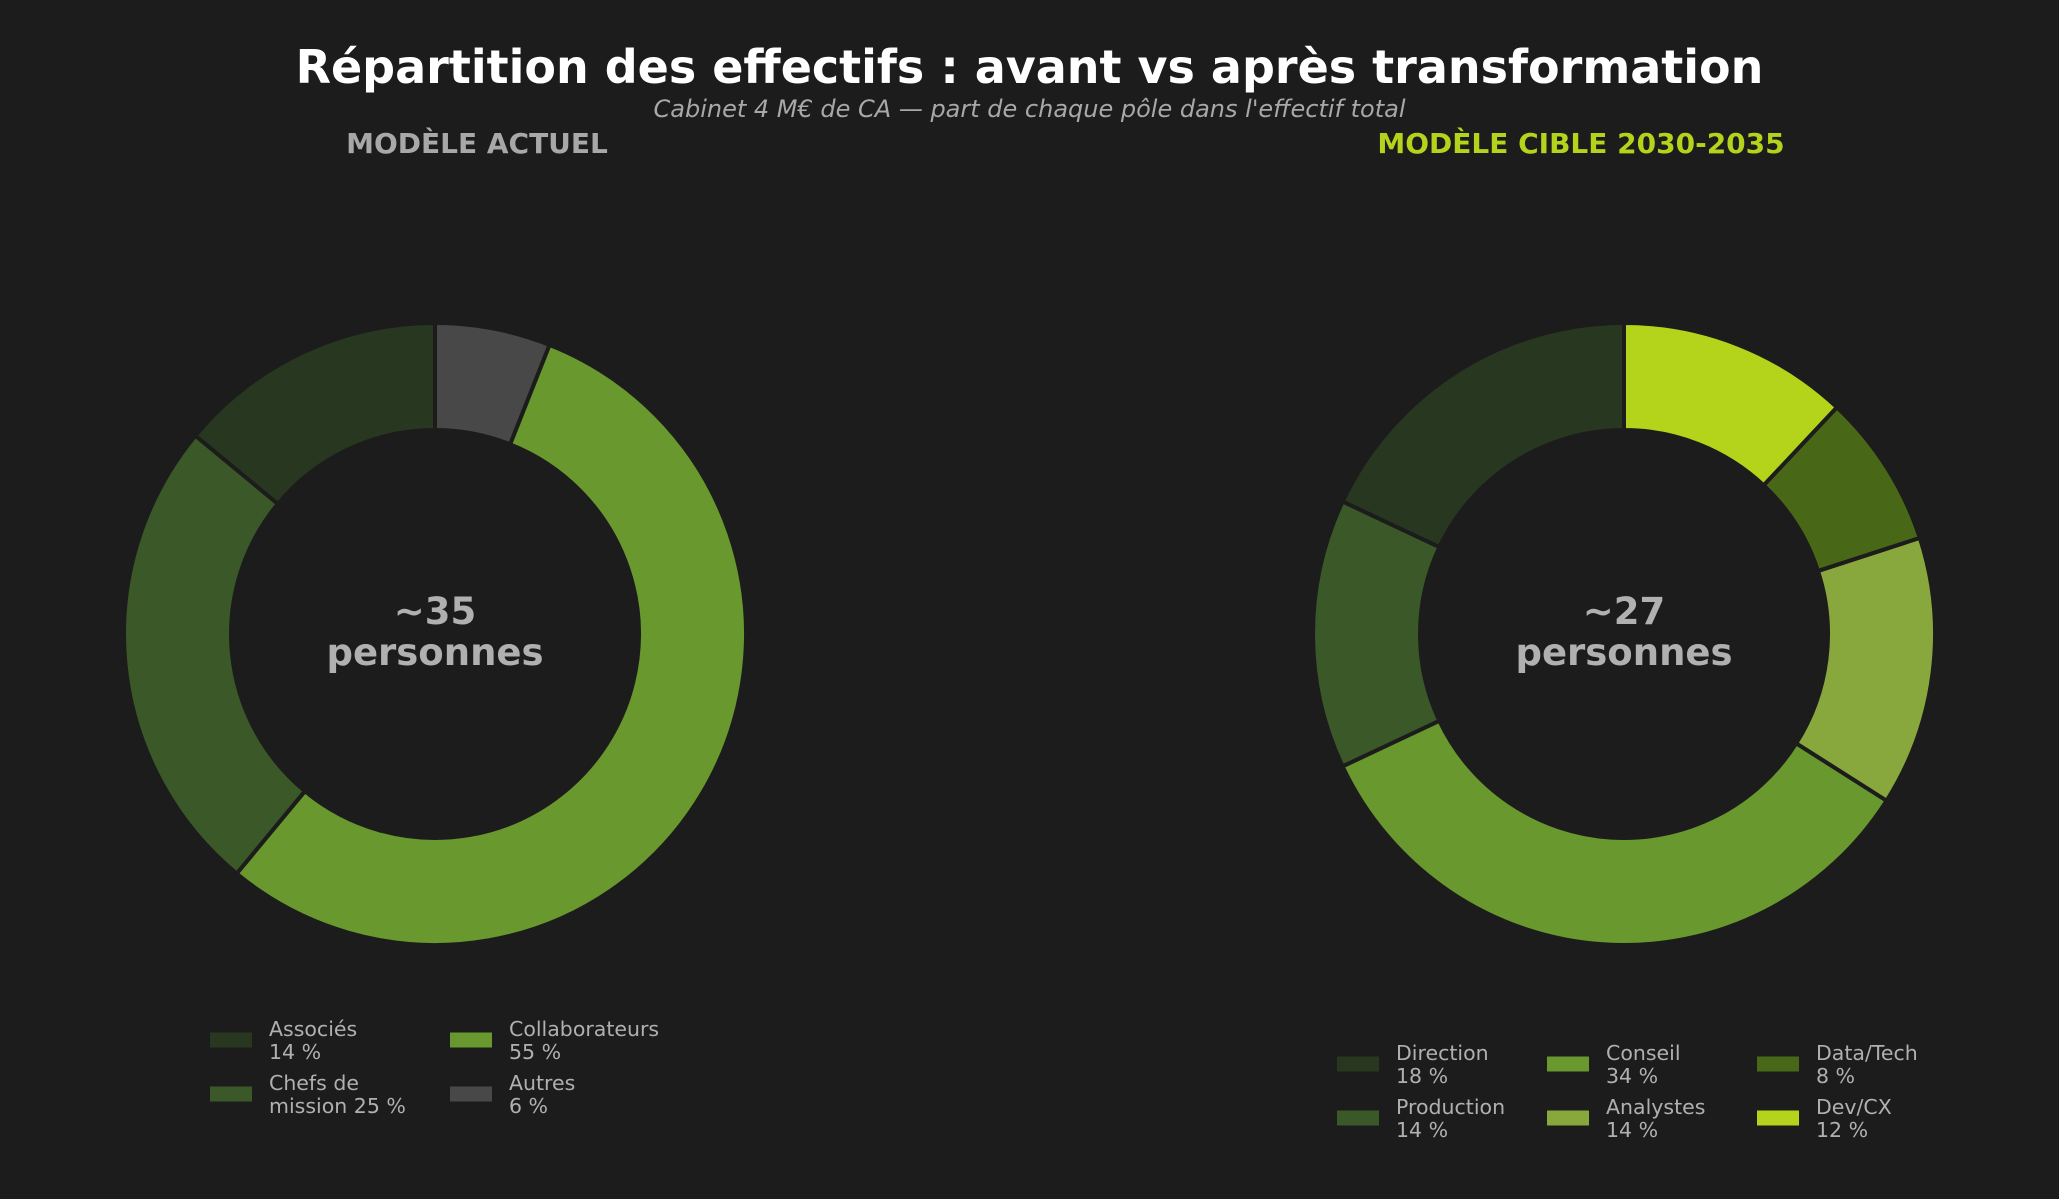 The image size is (2059, 1199). I want to click on legend-value: 8 %, so click(1835, 1076).